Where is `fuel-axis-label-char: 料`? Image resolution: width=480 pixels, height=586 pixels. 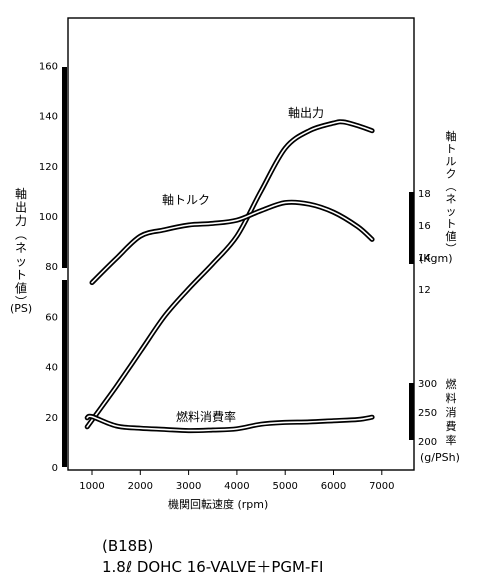
fuel-axis-label-char: 料 is located at coordinates (451, 398).